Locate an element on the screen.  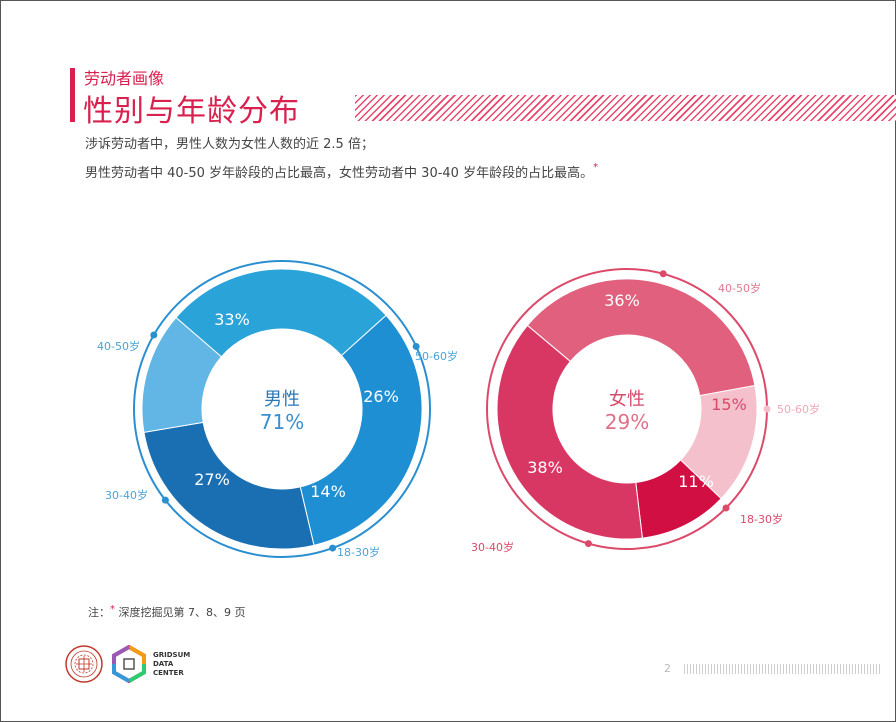
footer-tick-decoration is located at coordinates (782, 669).